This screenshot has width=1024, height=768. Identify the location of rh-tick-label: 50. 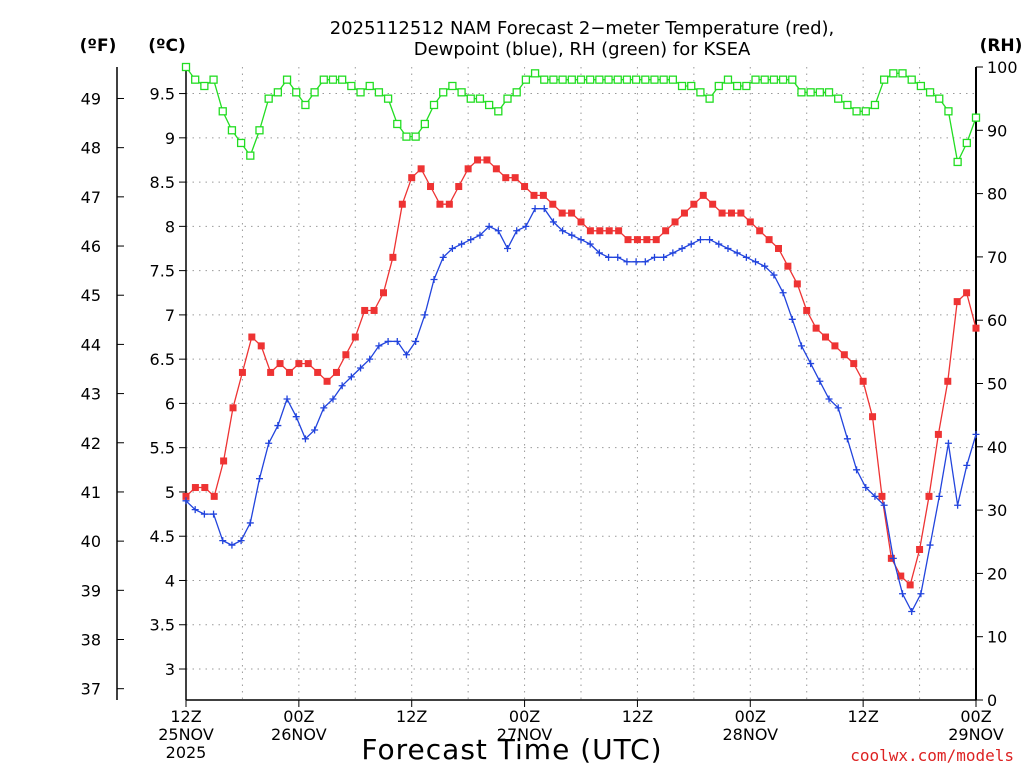
(997, 384).